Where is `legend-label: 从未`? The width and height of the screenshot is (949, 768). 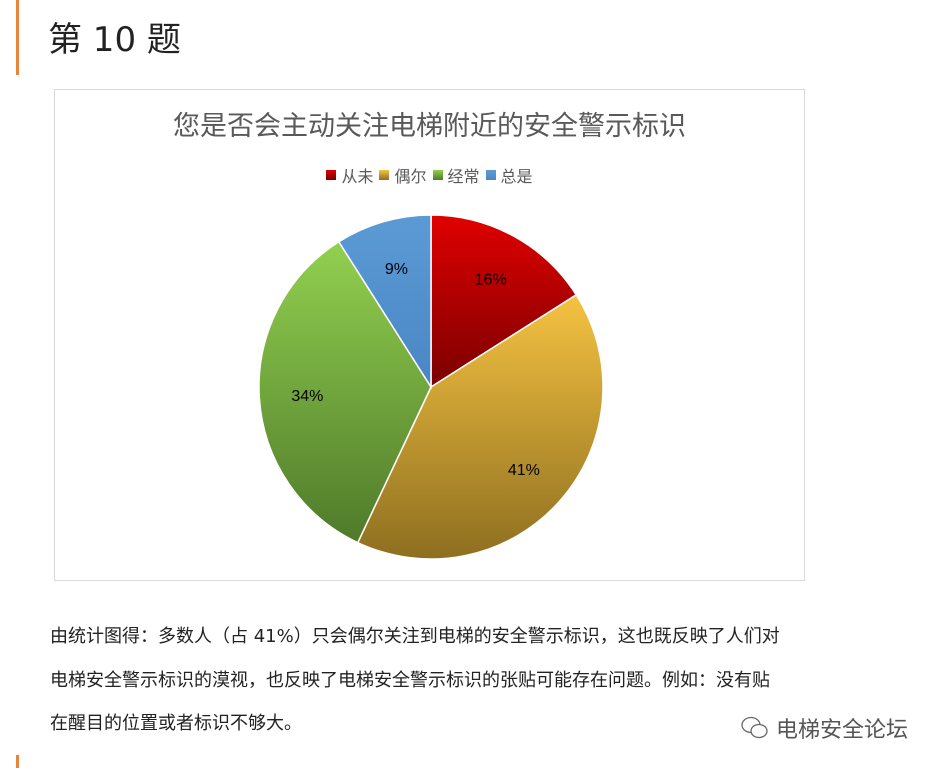 legend-label: 从未 is located at coordinates (357, 176).